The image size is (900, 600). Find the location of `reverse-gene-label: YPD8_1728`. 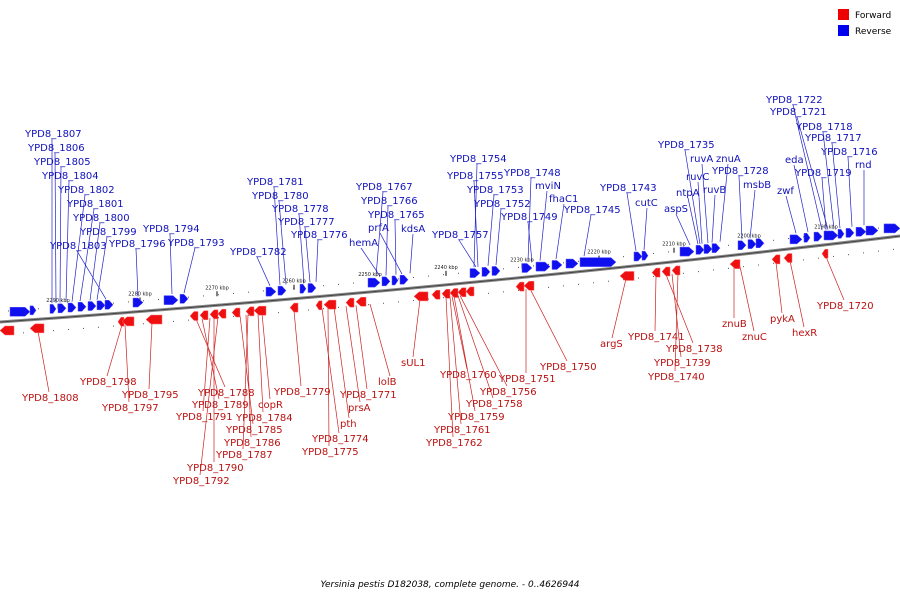

reverse-gene-label: YPD8_1728 is located at coordinates (740, 171).